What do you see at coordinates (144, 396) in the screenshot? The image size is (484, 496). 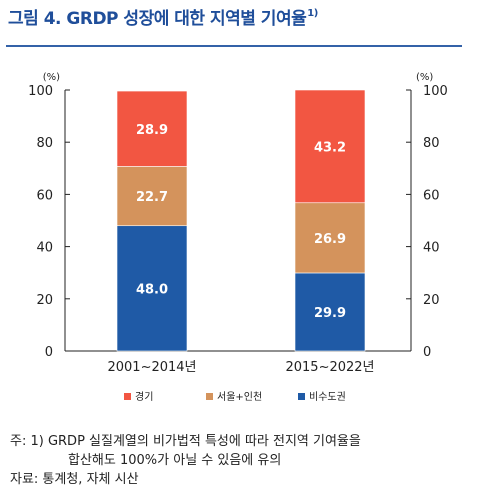 I see `legend-label: 경기` at bounding box center [144, 396].